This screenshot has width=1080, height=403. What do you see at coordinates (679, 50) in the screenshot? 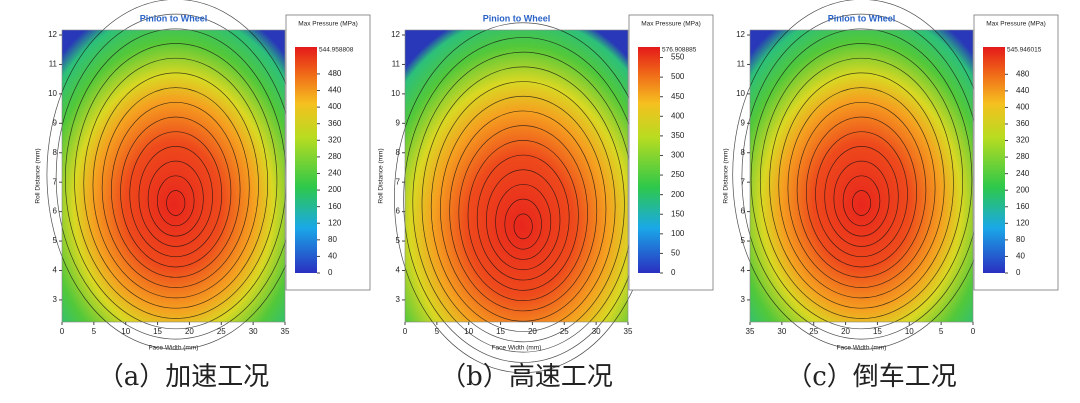
I see `colorbar-max-label: 576.908885` at bounding box center [679, 50].